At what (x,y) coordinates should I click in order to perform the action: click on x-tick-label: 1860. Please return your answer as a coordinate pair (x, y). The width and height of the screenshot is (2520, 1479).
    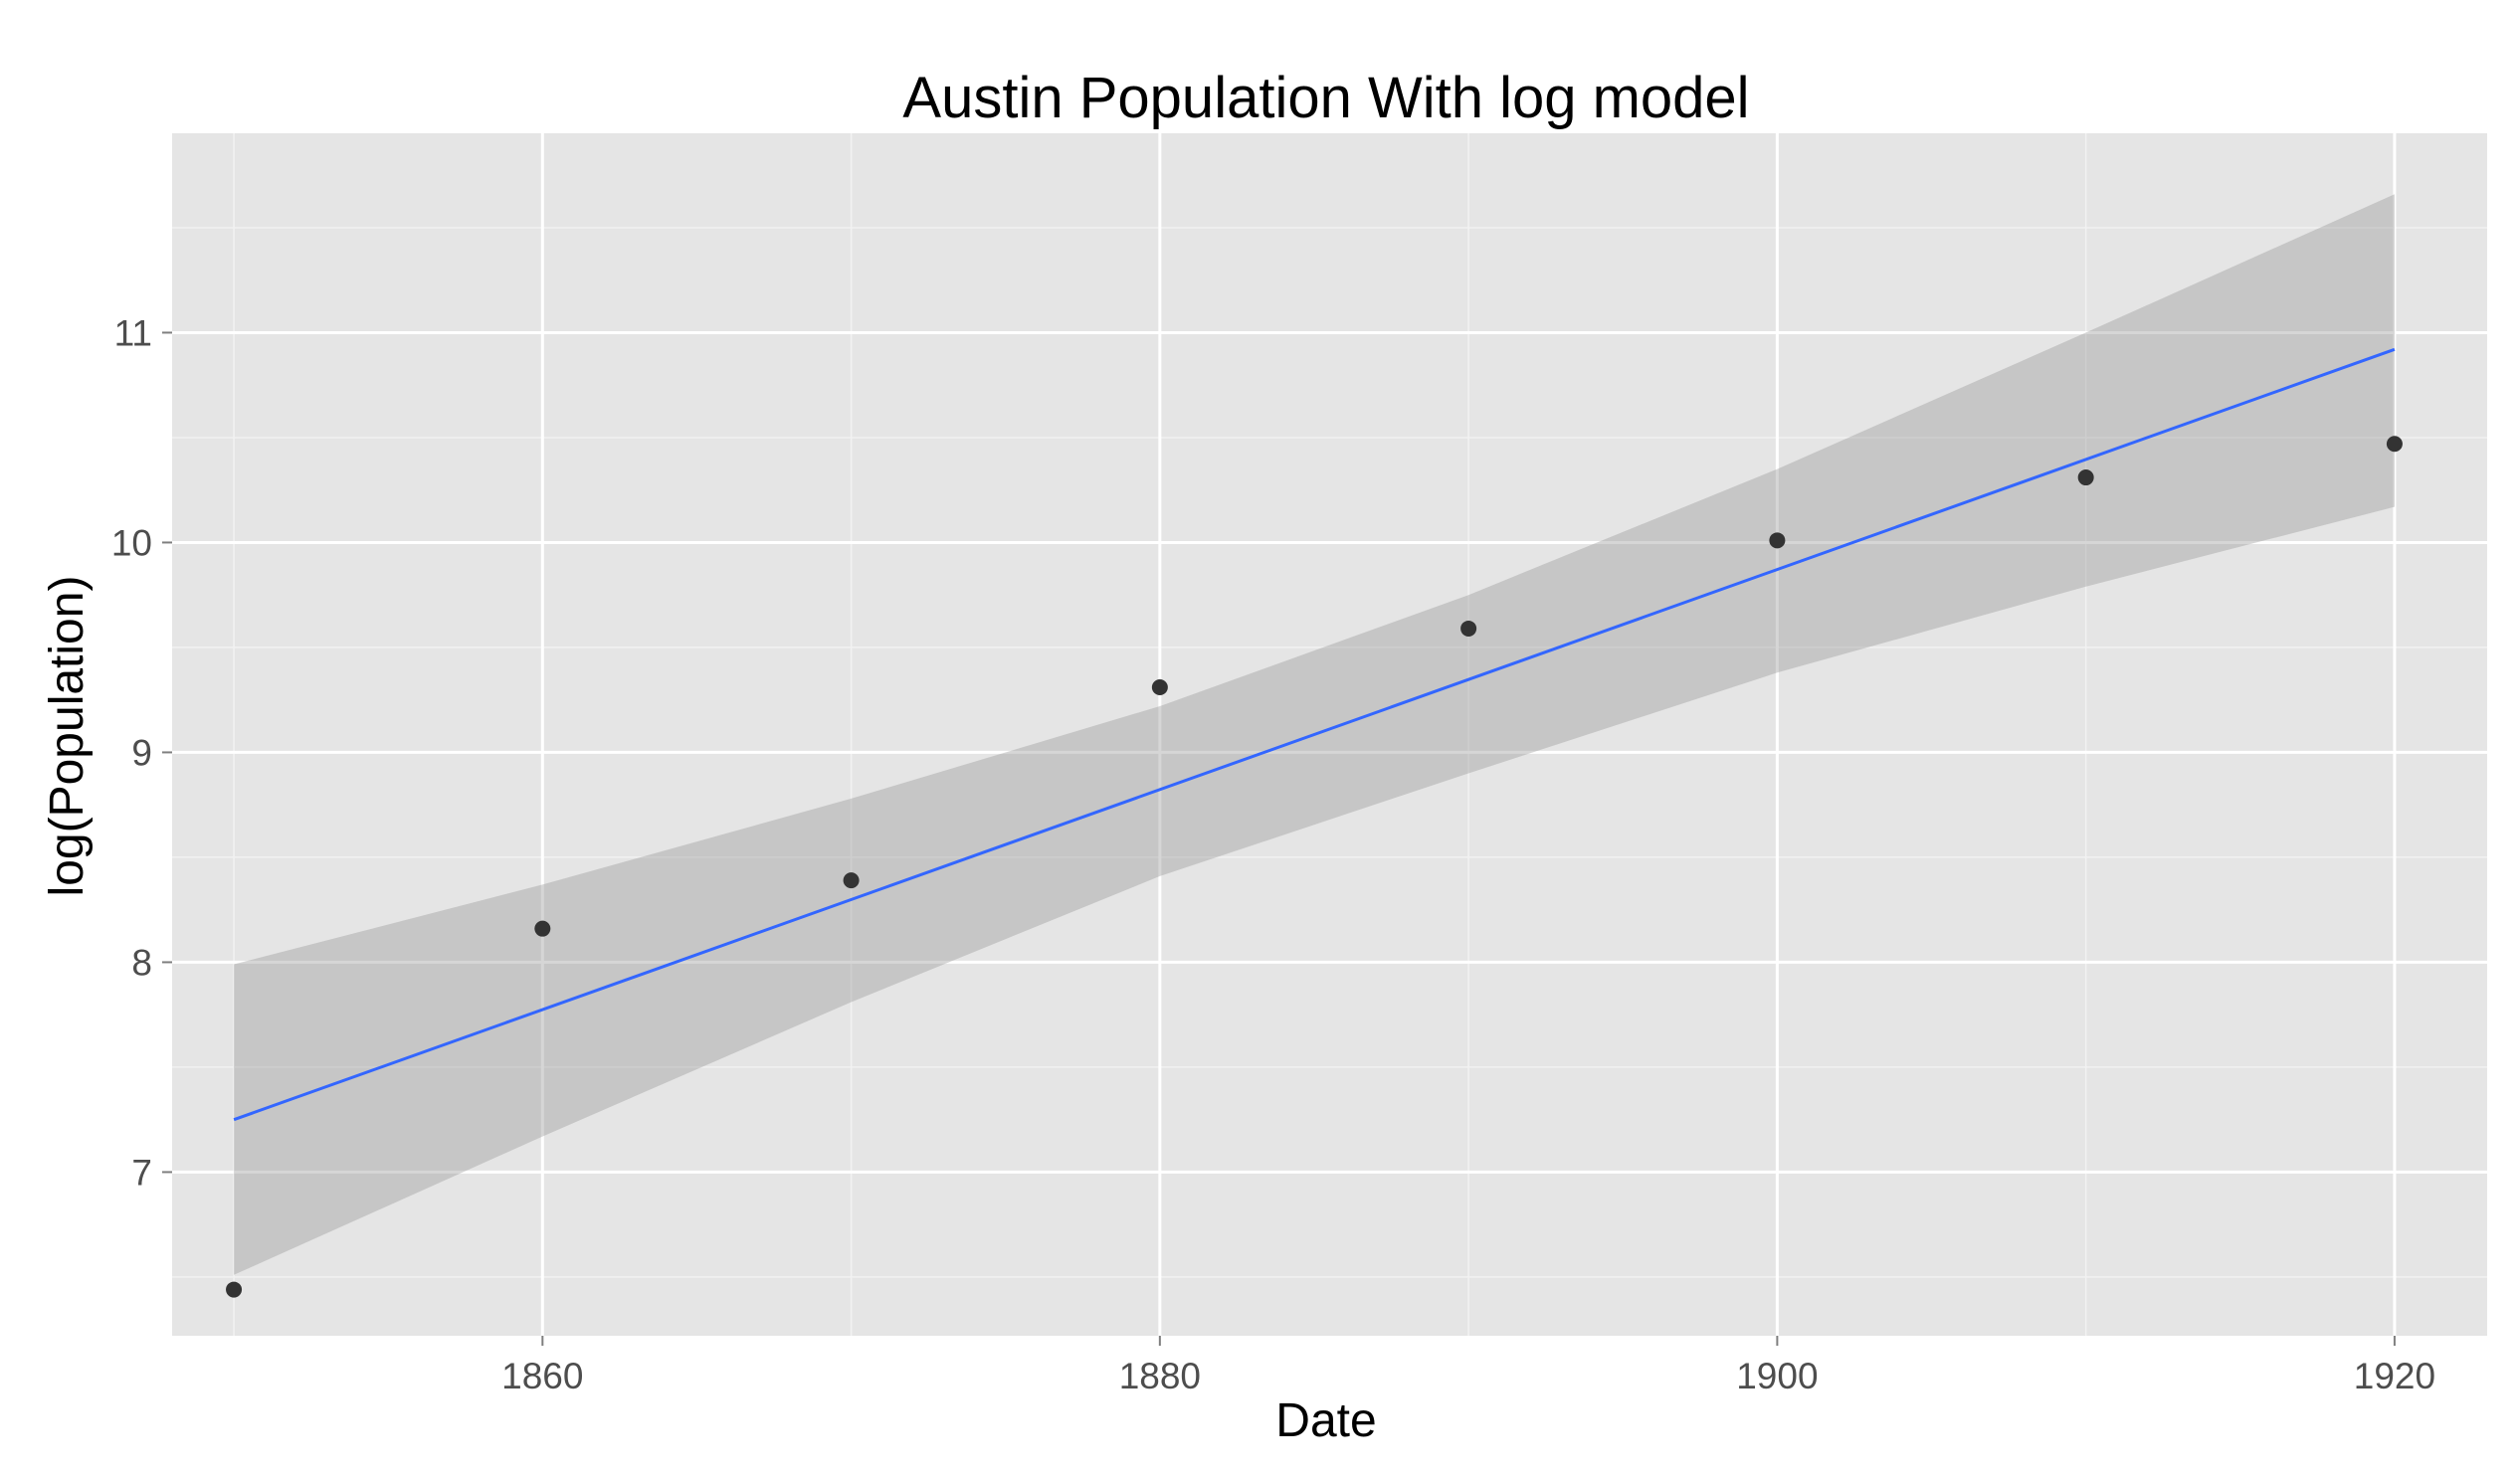
    Looking at the image, I should click on (542, 1376).